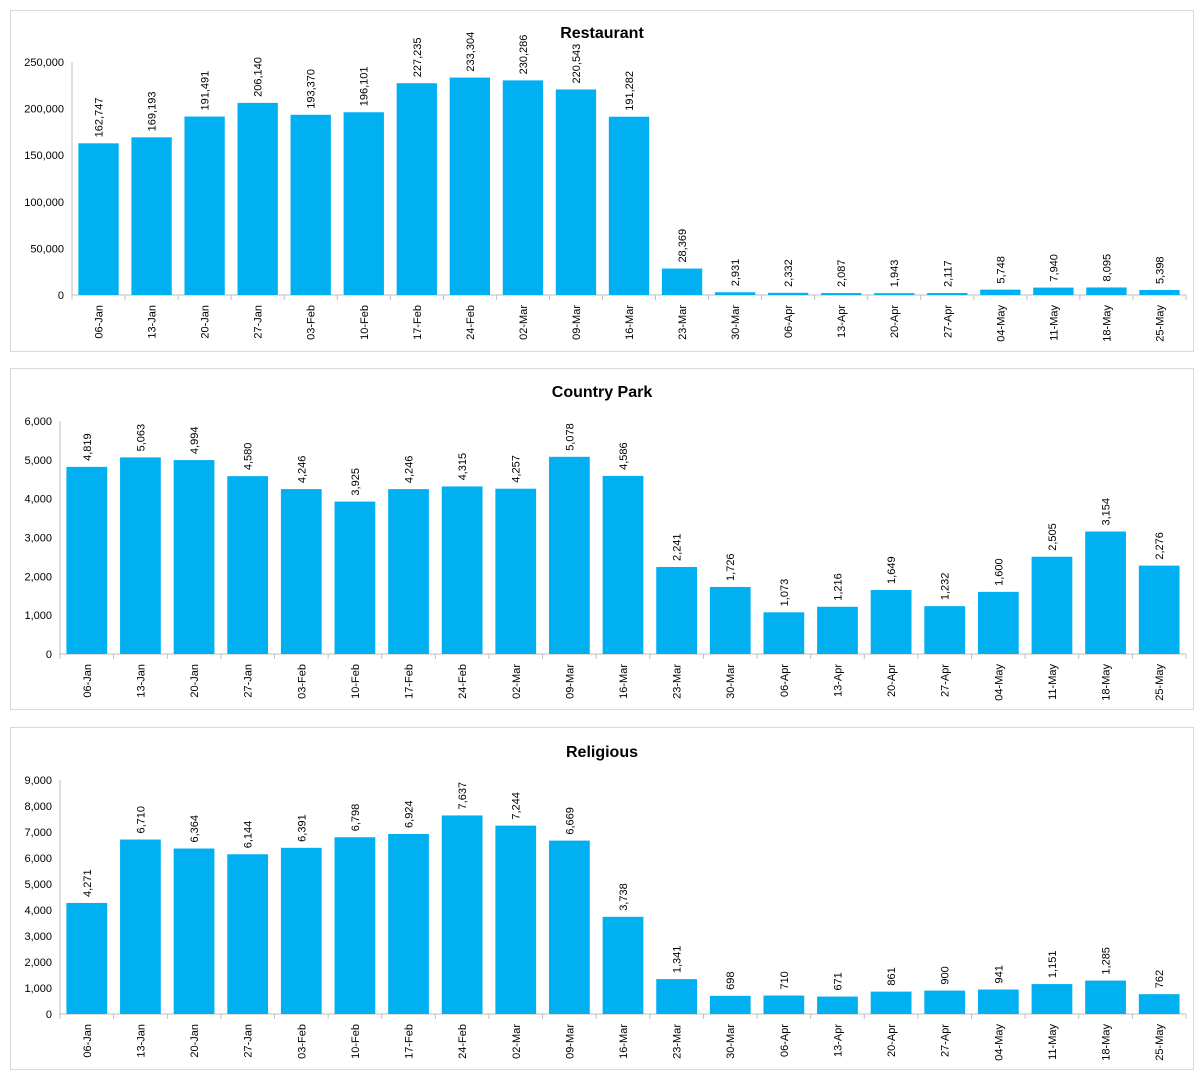  Describe the element at coordinates (998, 1001) in the screenshot. I see `bar-religious-04-may` at that location.